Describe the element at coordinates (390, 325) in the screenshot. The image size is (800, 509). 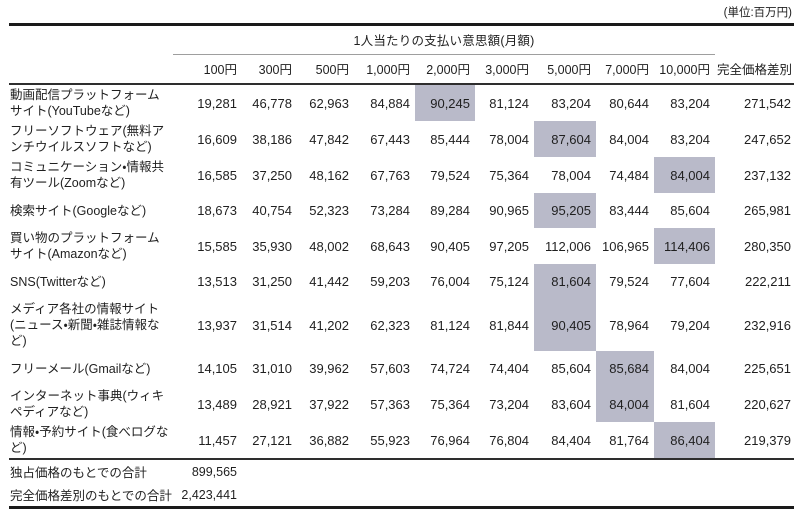
I see `wtp-value-cell: 62,323` at that location.